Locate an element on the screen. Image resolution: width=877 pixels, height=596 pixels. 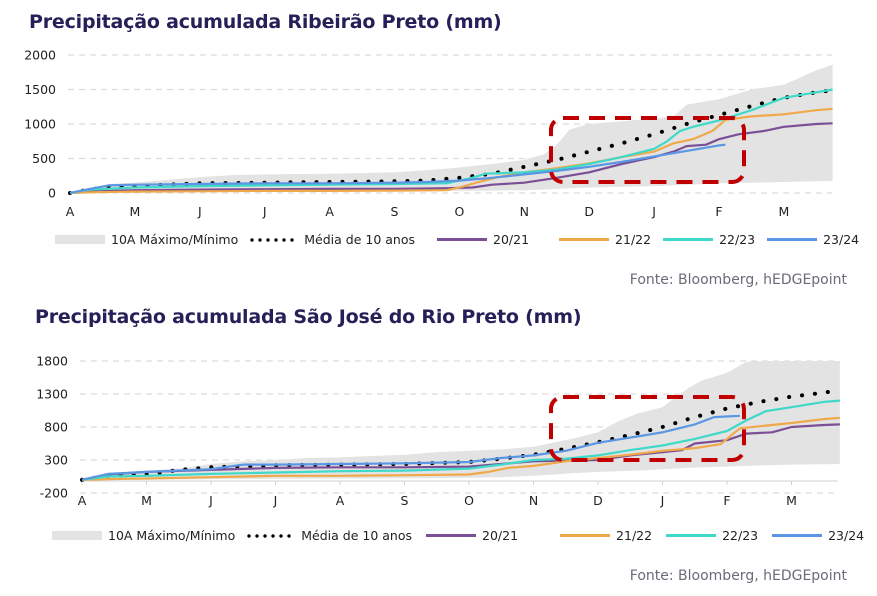
y-tick-label: 0 is located at coordinates (52, 193).